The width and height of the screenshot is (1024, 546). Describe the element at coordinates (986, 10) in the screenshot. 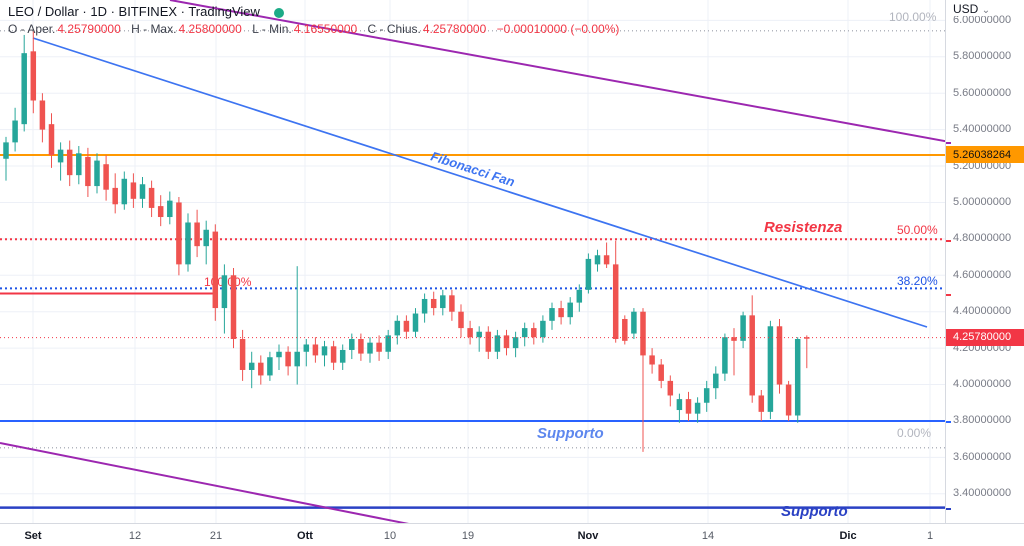

I see `chevron-down-icon: ⌄` at that location.